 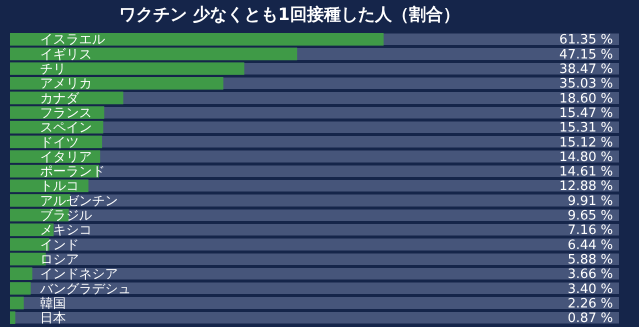 I want to click on data-label: 47.15 %, so click(x=586, y=54).